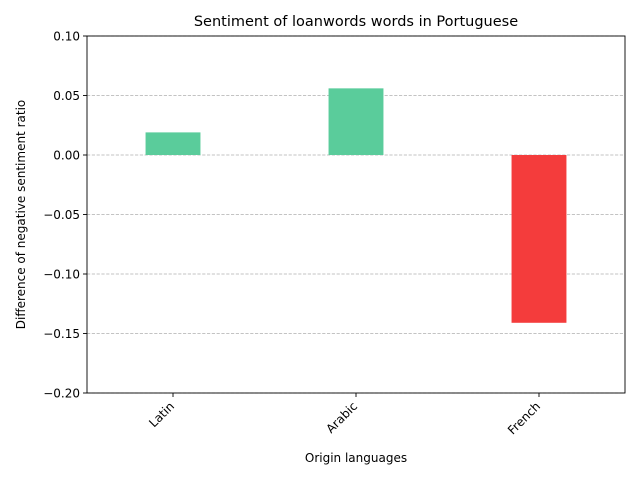 The height and width of the screenshot is (480, 640). What do you see at coordinates (61, 393) in the screenshot?
I see `y-tick-label: −0.20` at bounding box center [61, 393].